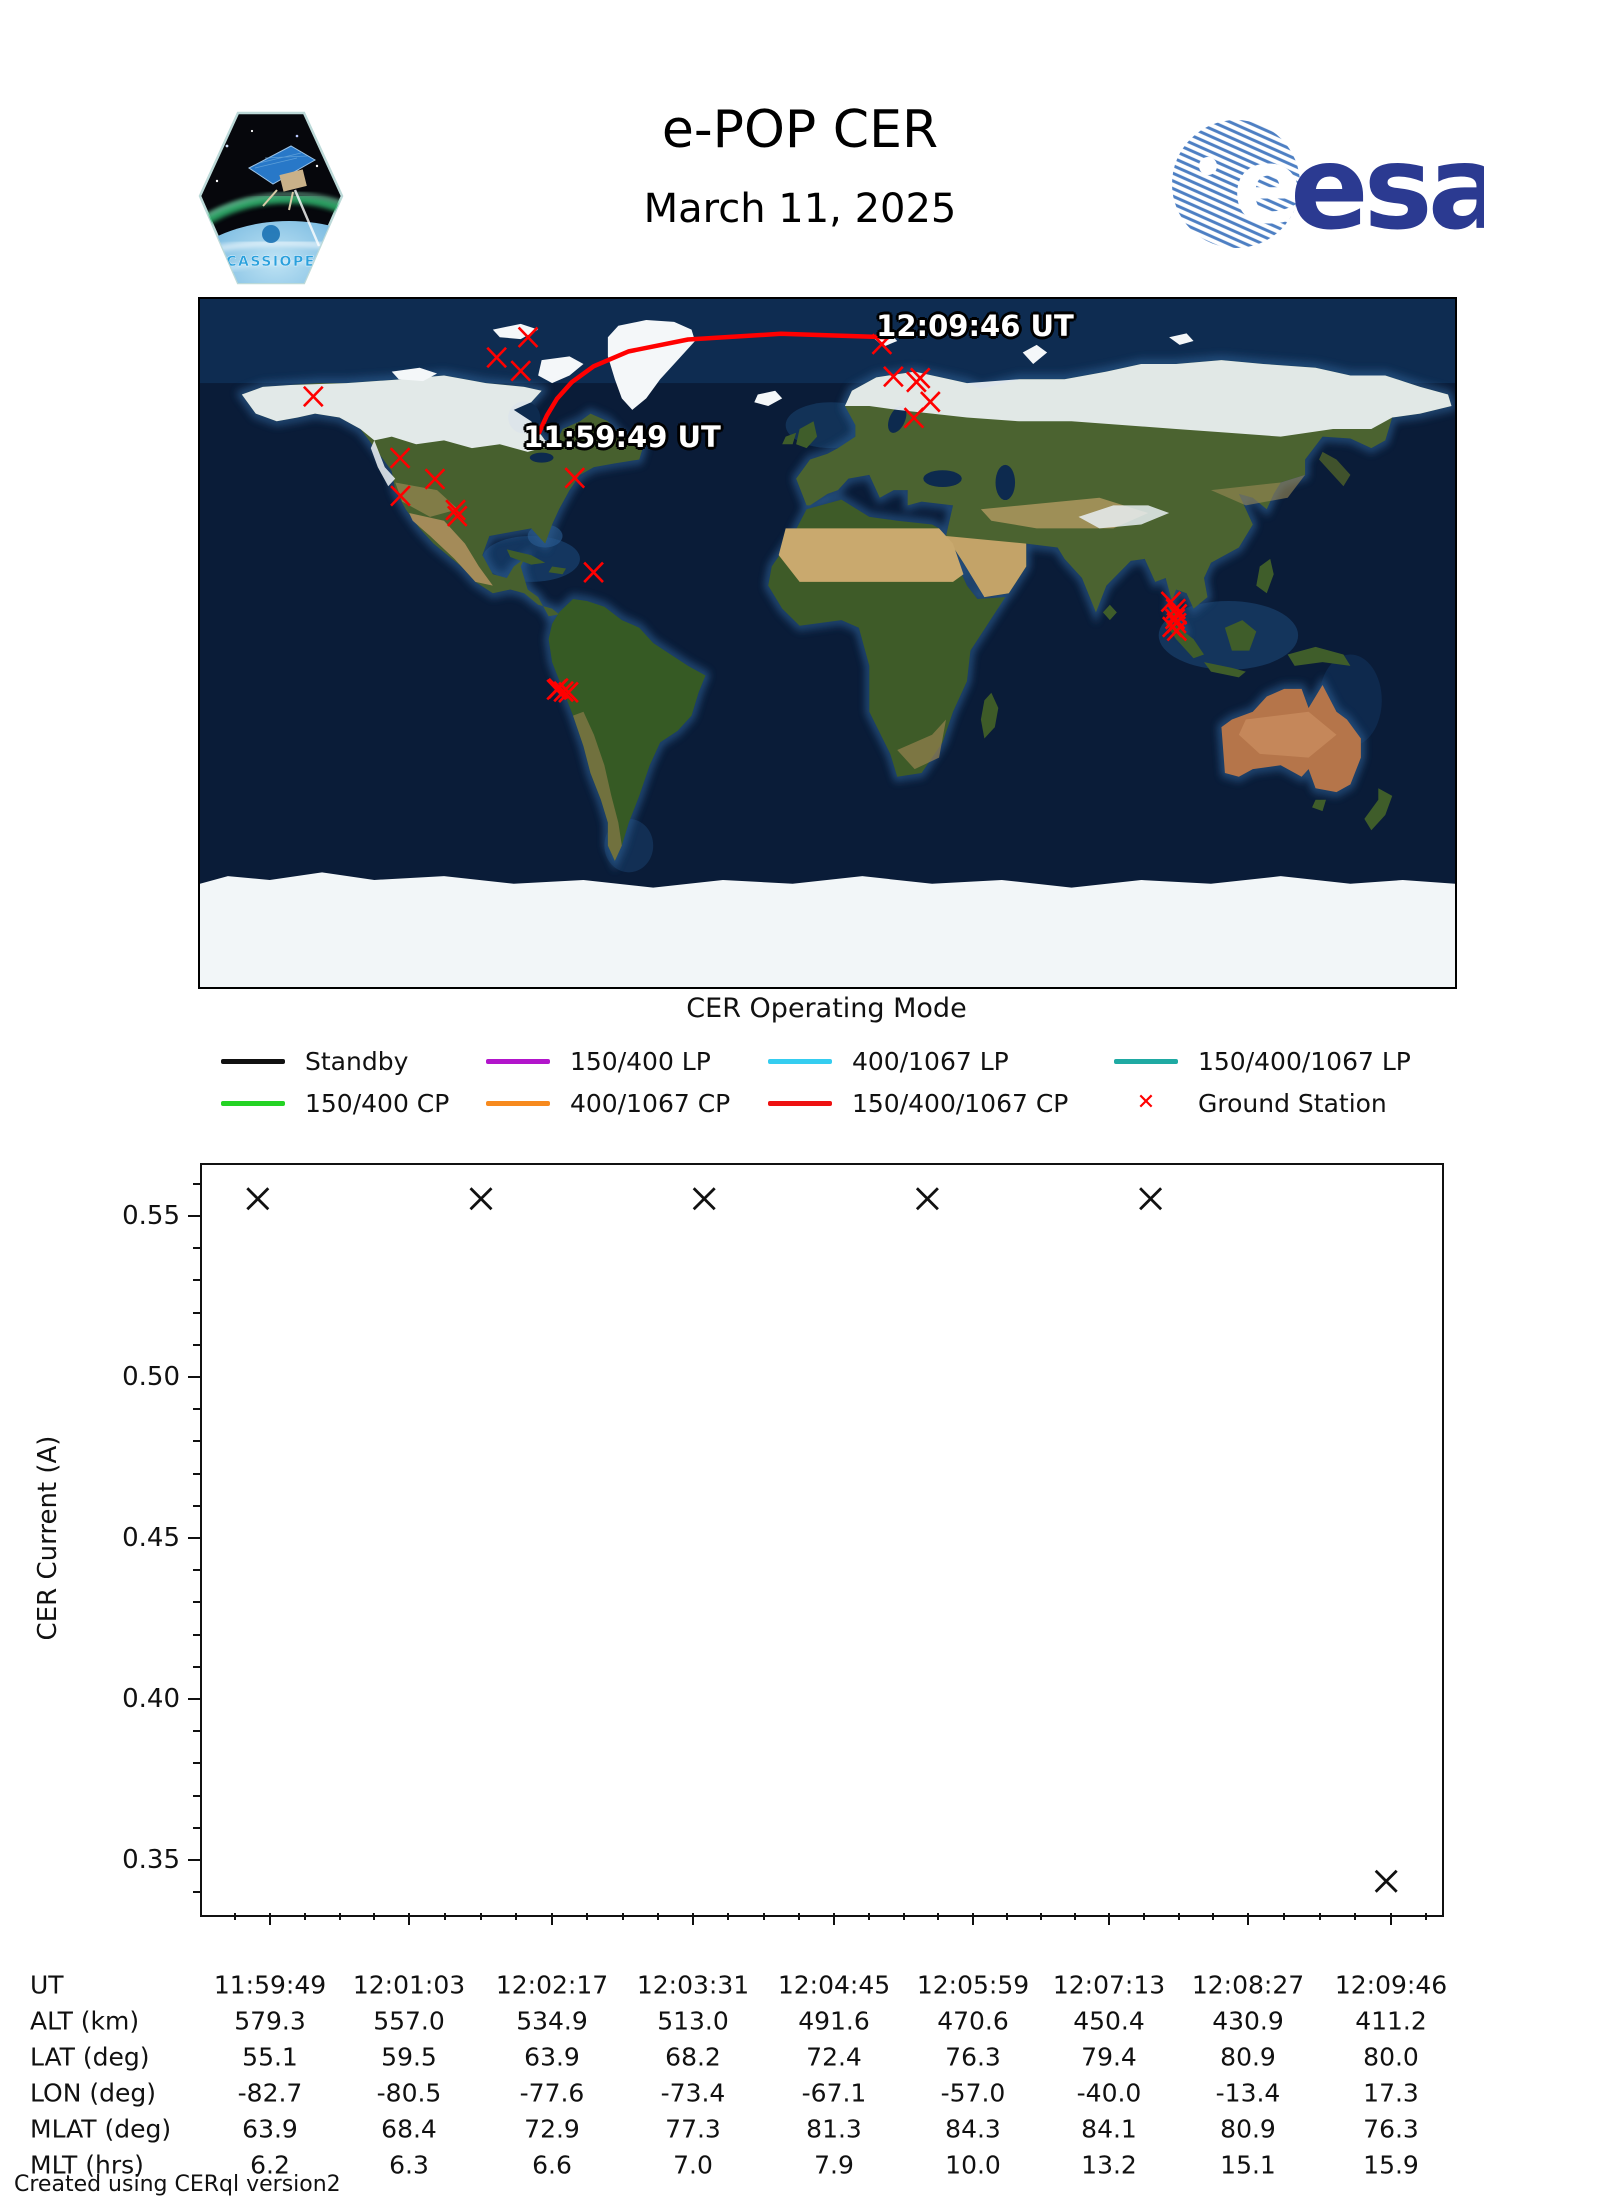 The image size is (1600, 2200). I want to click on table-cell: 11:59:49, so click(270, 1985).